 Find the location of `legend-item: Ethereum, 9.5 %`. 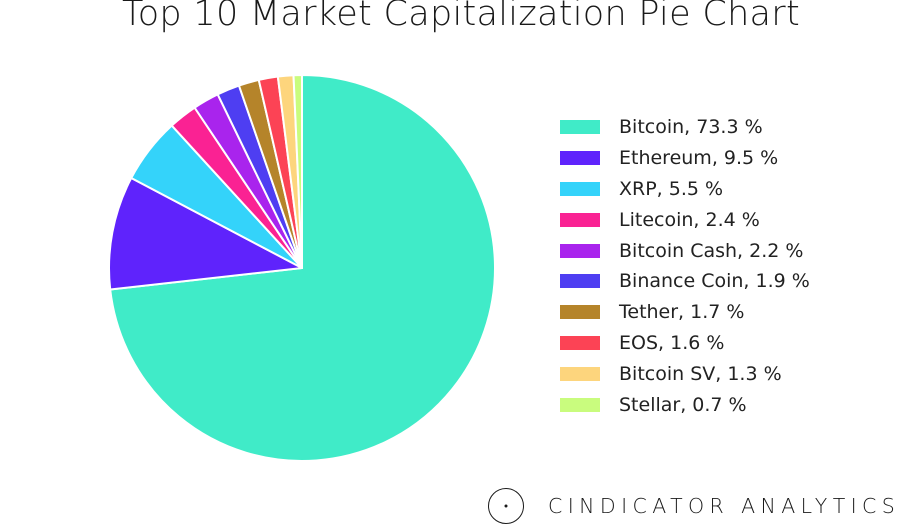

legend-item: Ethereum, 9.5 % is located at coordinates (685, 158).